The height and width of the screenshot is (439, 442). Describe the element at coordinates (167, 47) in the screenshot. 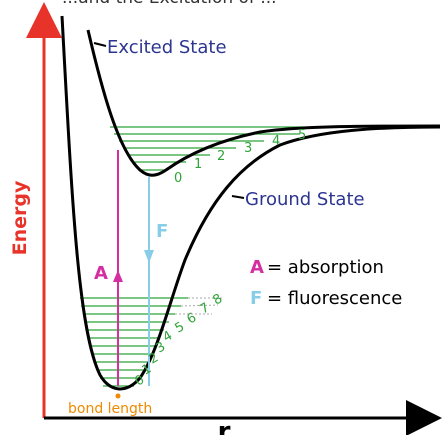

I see `excited-state-label: Excited State` at that location.